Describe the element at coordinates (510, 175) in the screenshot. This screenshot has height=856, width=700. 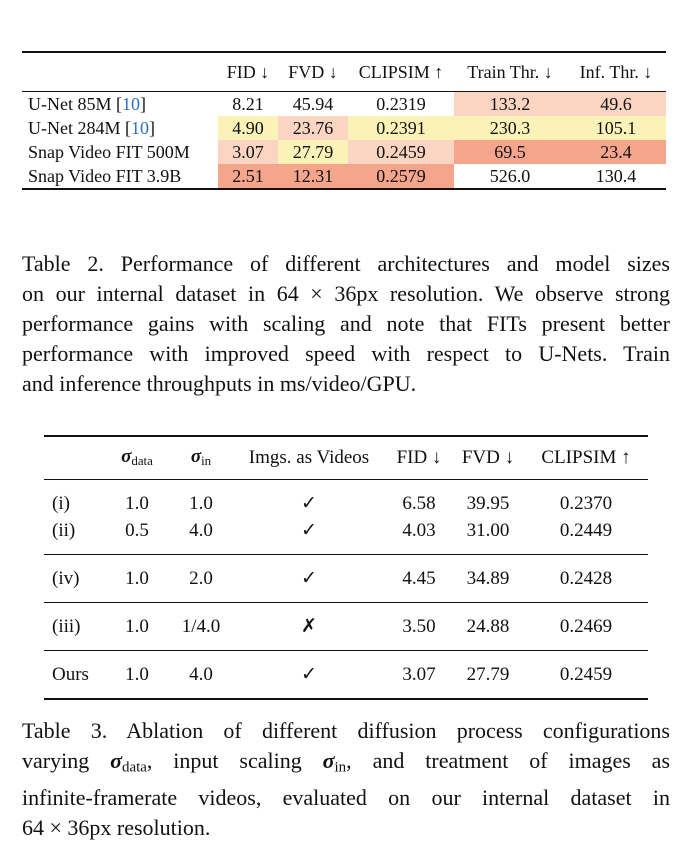
I see `train-cell: 526.0` at that location.